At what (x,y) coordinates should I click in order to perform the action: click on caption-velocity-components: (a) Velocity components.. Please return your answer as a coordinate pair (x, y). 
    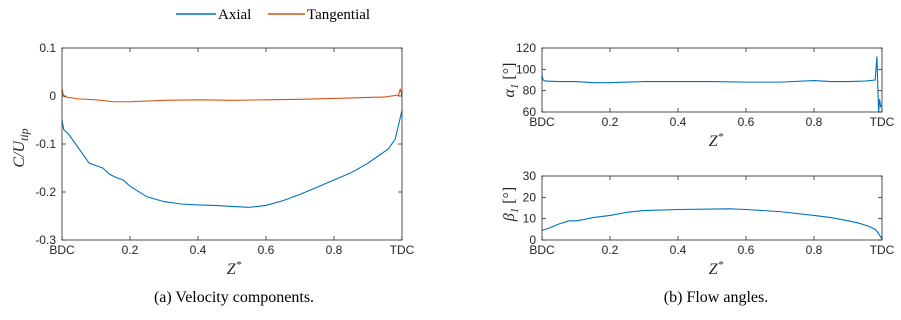
    Looking at the image, I should click on (234, 297).